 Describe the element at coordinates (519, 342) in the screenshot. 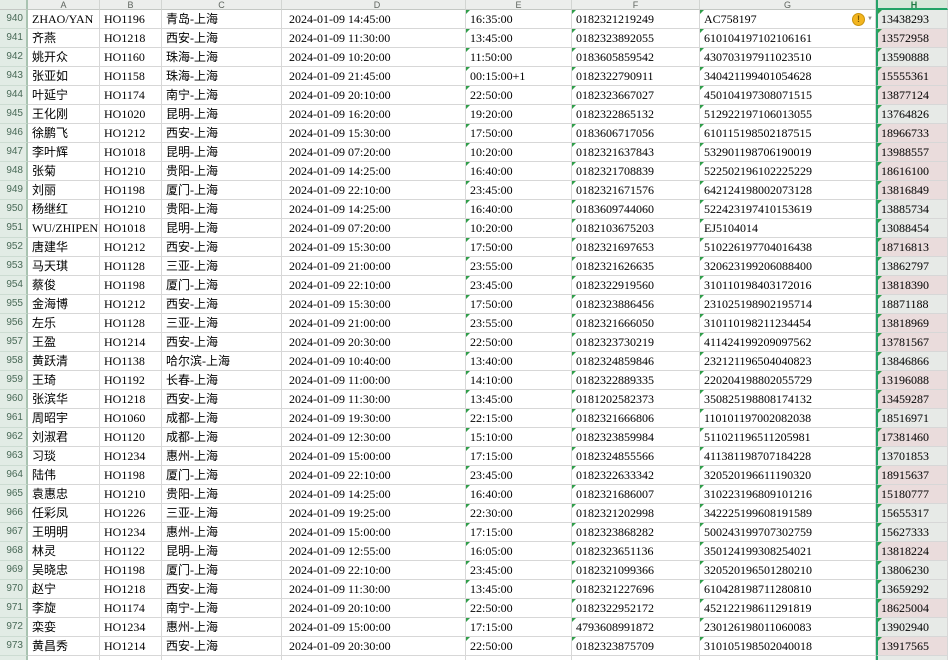

I see `cell-E957: 22:50:00` at that location.